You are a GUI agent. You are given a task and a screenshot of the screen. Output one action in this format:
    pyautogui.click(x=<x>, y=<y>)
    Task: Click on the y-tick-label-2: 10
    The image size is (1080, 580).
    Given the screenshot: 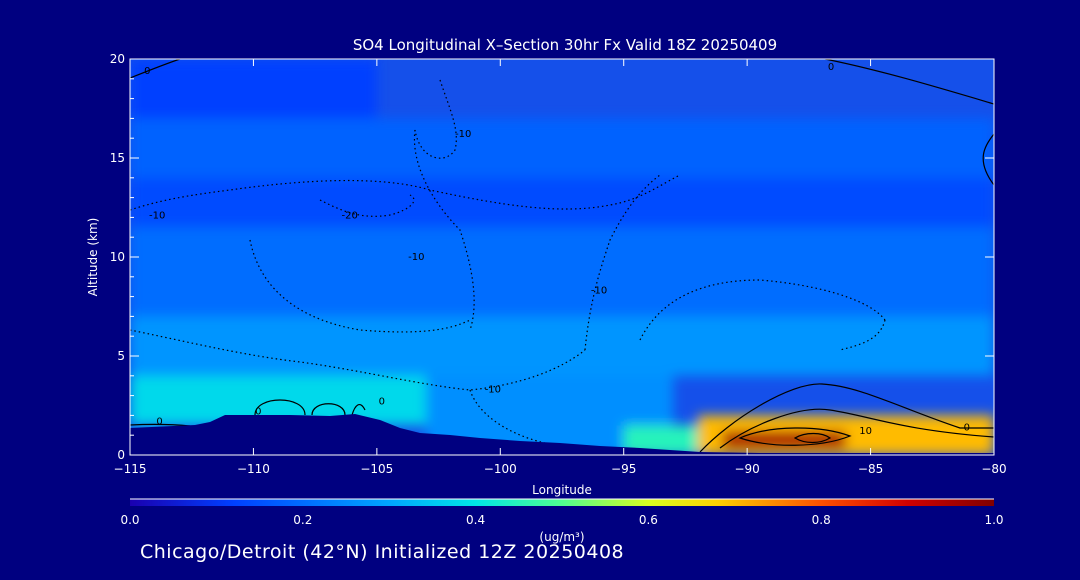 What is the action you would take?
    pyautogui.click(x=117, y=257)
    